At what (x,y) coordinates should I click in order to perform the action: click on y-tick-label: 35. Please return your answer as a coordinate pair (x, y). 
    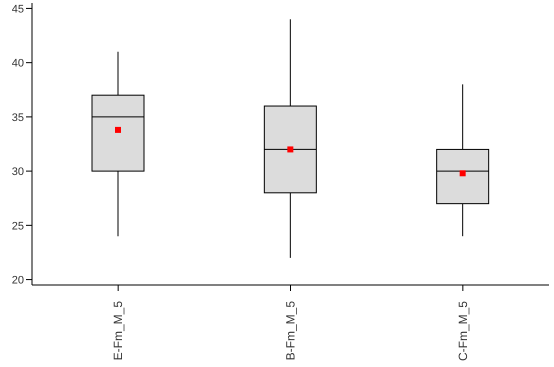
    Looking at the image, I should click on (18, 118).